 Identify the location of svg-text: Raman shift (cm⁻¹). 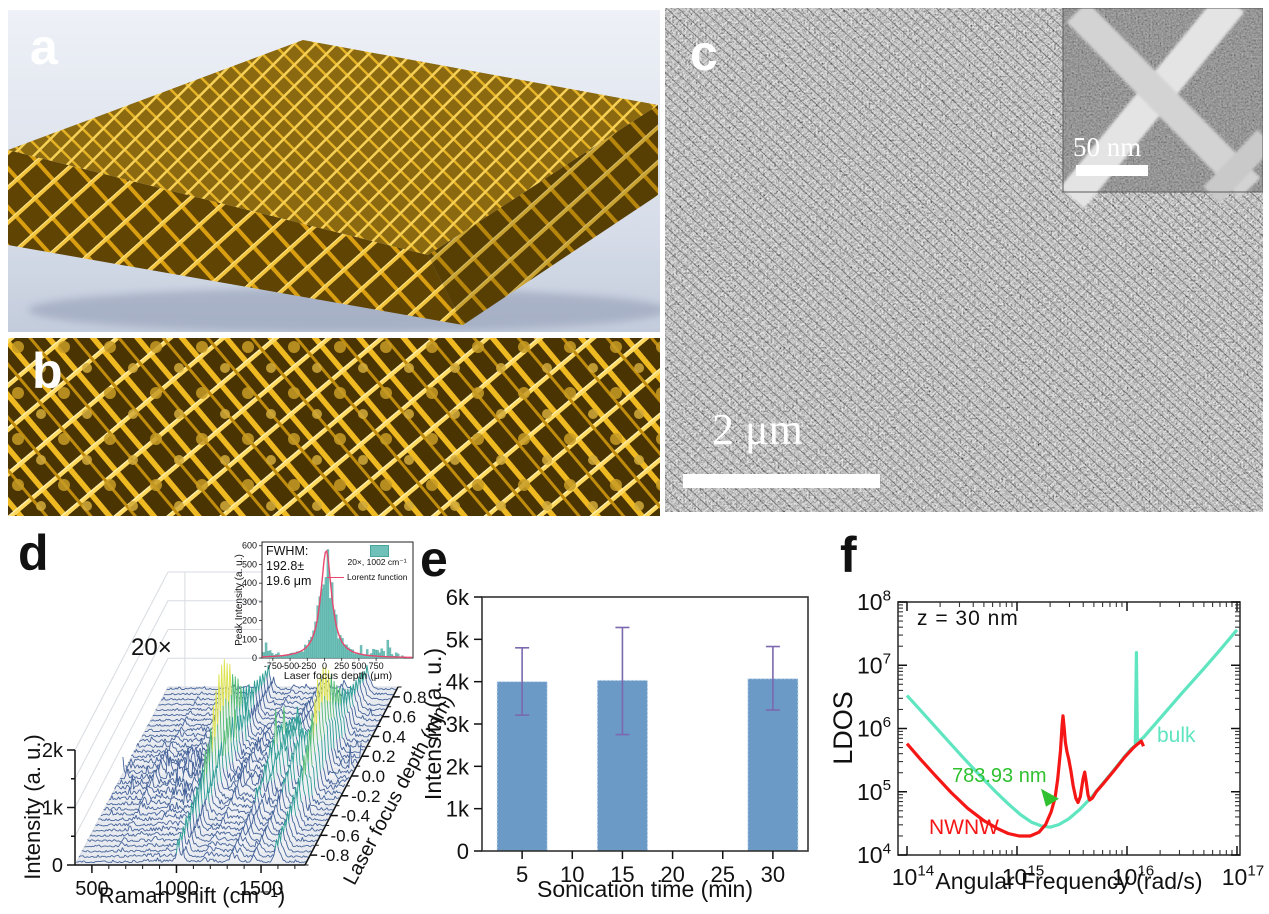
(192, 895).